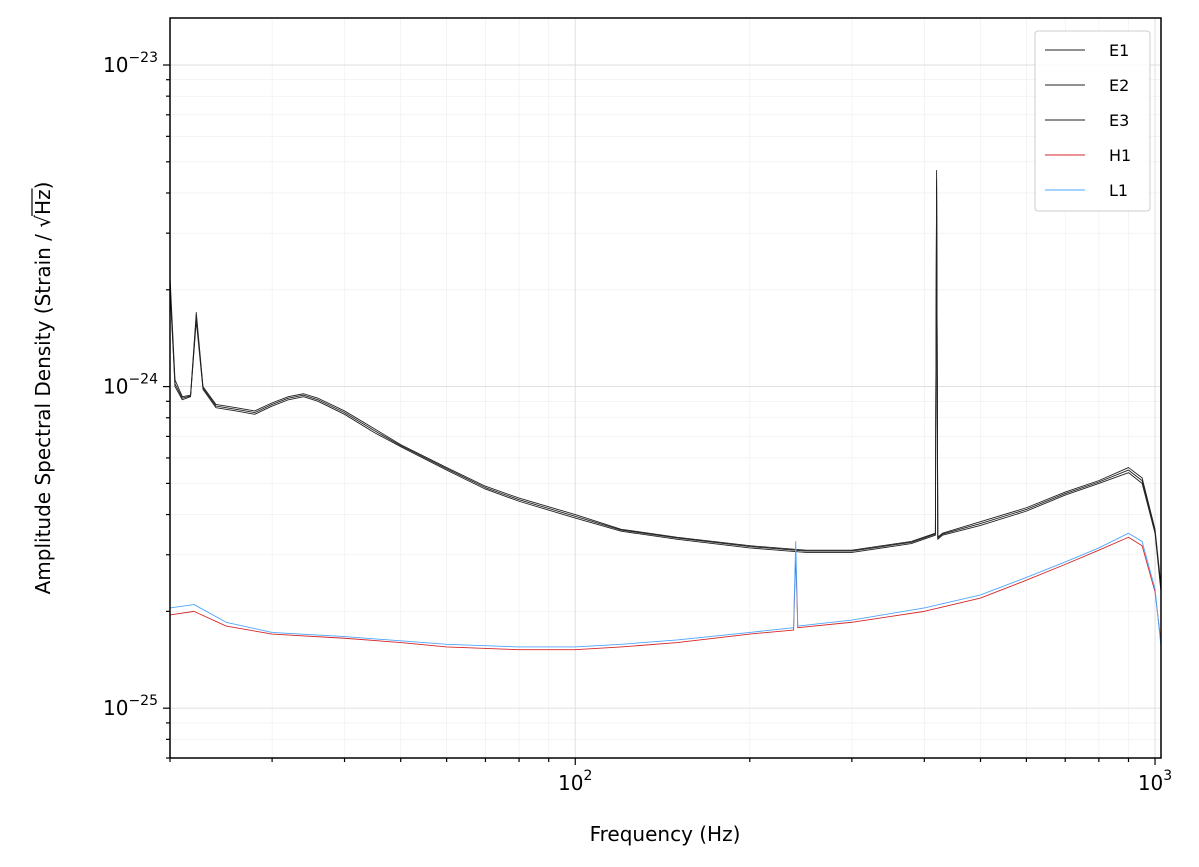 The width and height of the screenshot is (1199, 867). I want to click on y-axis-label-suffix: ), so click(43, 186).